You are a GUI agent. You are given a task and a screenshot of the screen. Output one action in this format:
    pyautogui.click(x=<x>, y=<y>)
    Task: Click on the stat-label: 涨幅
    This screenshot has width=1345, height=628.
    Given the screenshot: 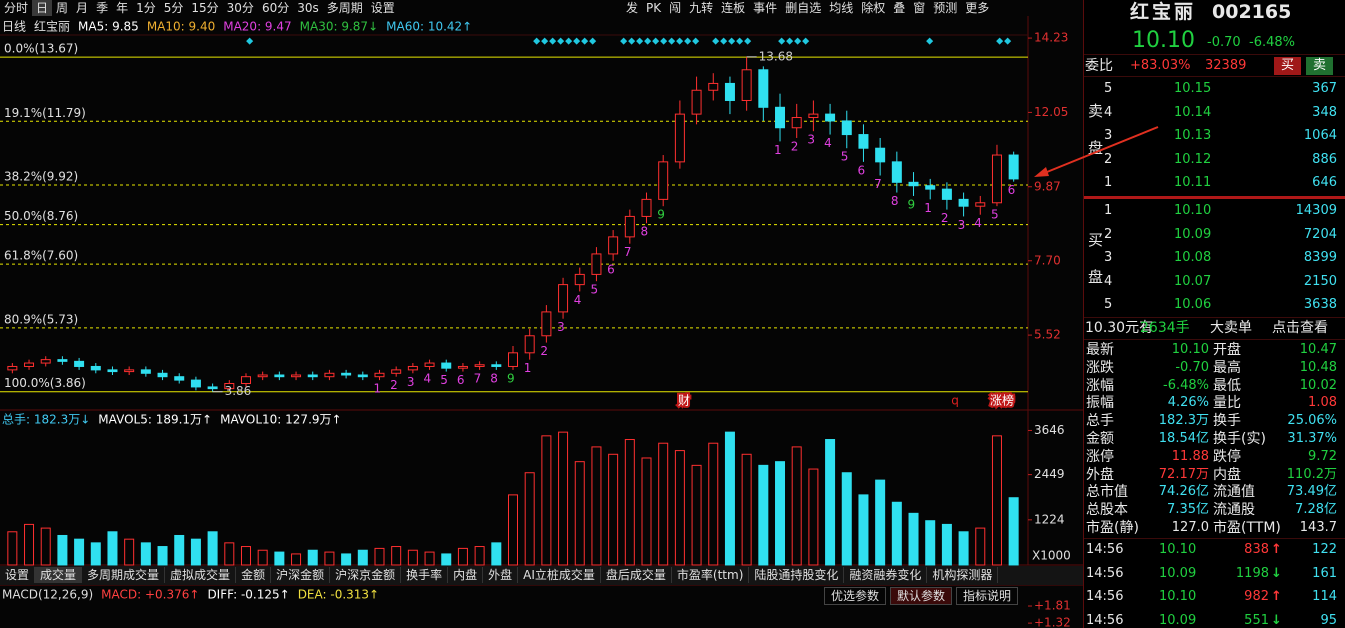 What is the action you would take?
    pyautogui.click(x=1100, y=385)
    